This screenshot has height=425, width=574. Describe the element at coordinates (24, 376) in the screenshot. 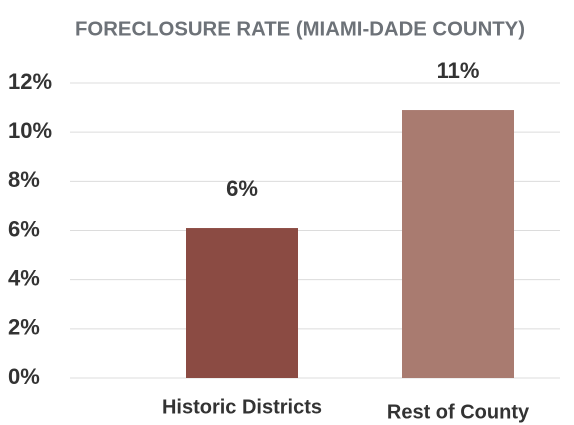

I see `y-tick-label: 0%` at that location.